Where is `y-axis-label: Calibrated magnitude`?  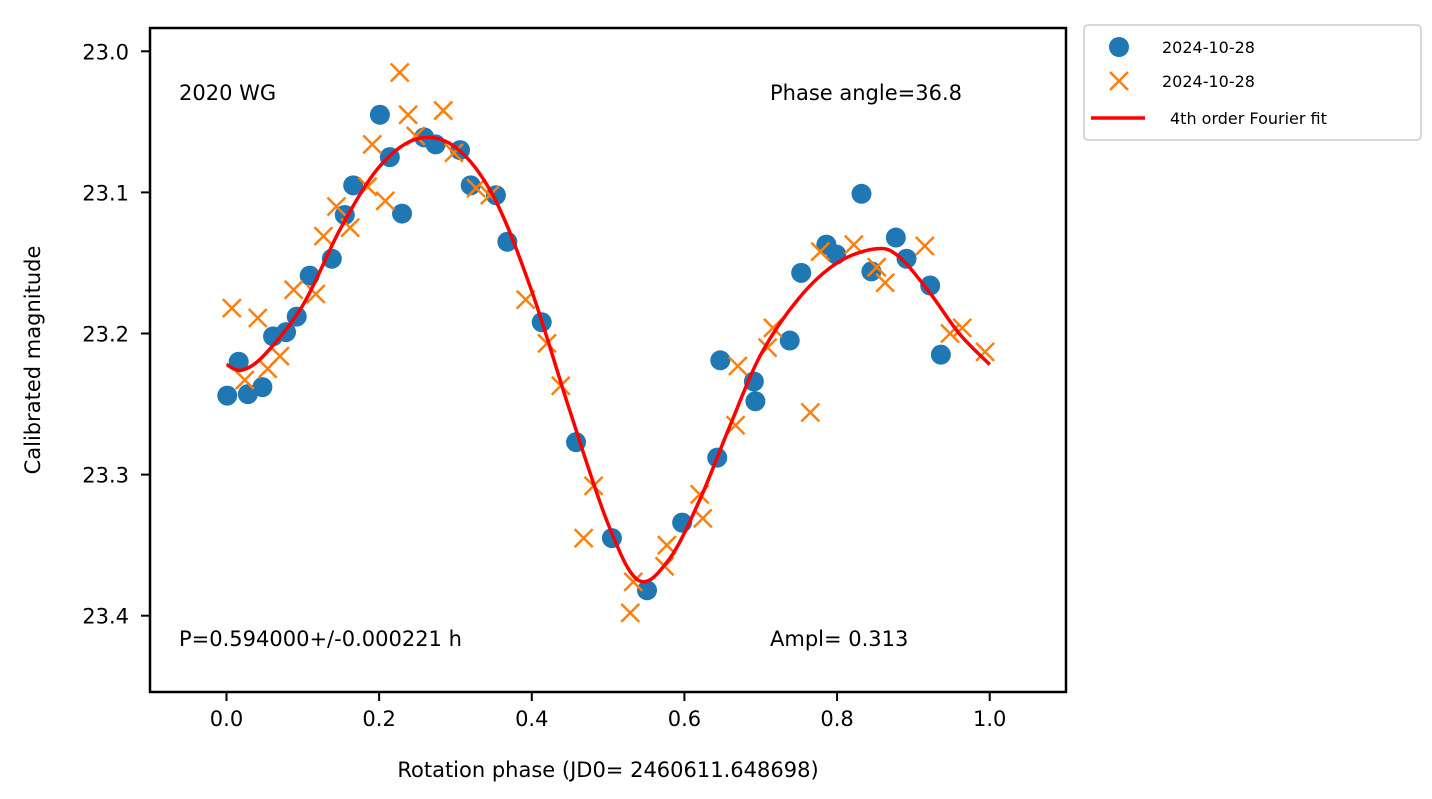 y-axis-label: Calibrated magnitude is located at coordinates (33, 360).